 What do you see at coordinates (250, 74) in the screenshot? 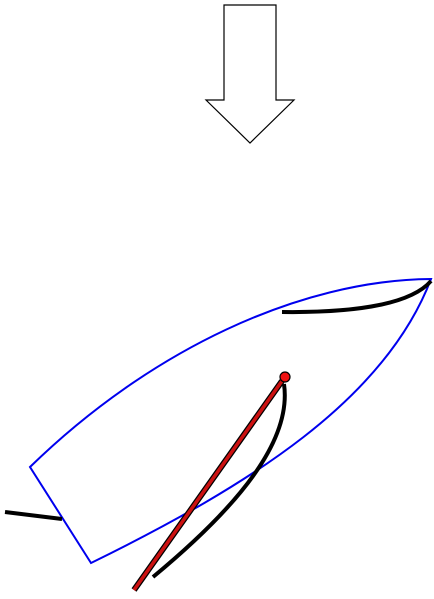
I see `wind-arrow` at bounding box center [250, 74].